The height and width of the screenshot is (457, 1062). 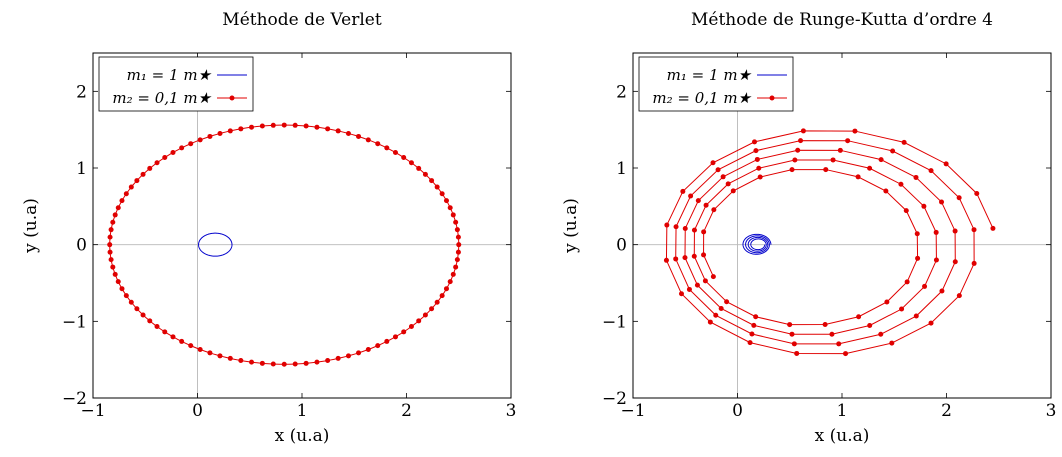 I want to click on x-tick-label: 3, so click(x=511, y=411).